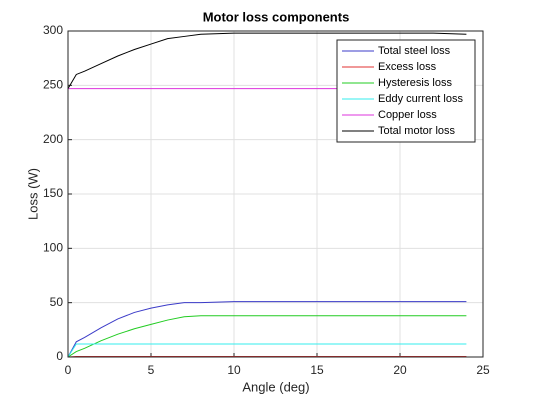  I want to click on legend-box, so click(406, 91).